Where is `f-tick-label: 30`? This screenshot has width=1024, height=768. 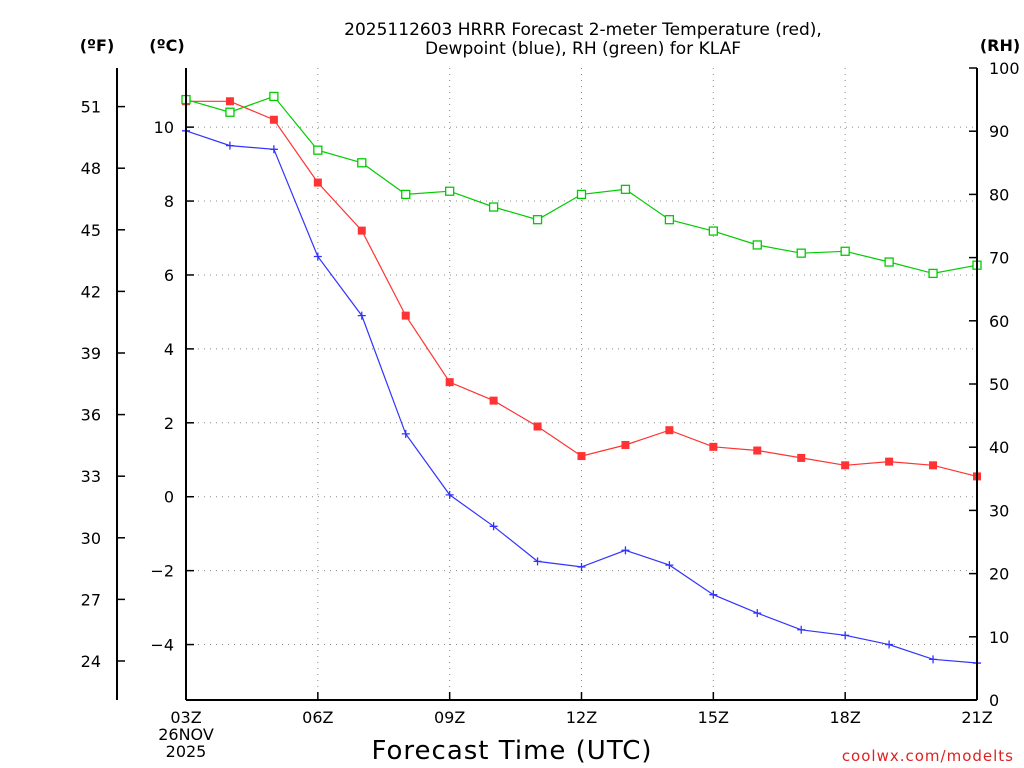
f-tick-label: 30 is located at coordinates (91, 538).